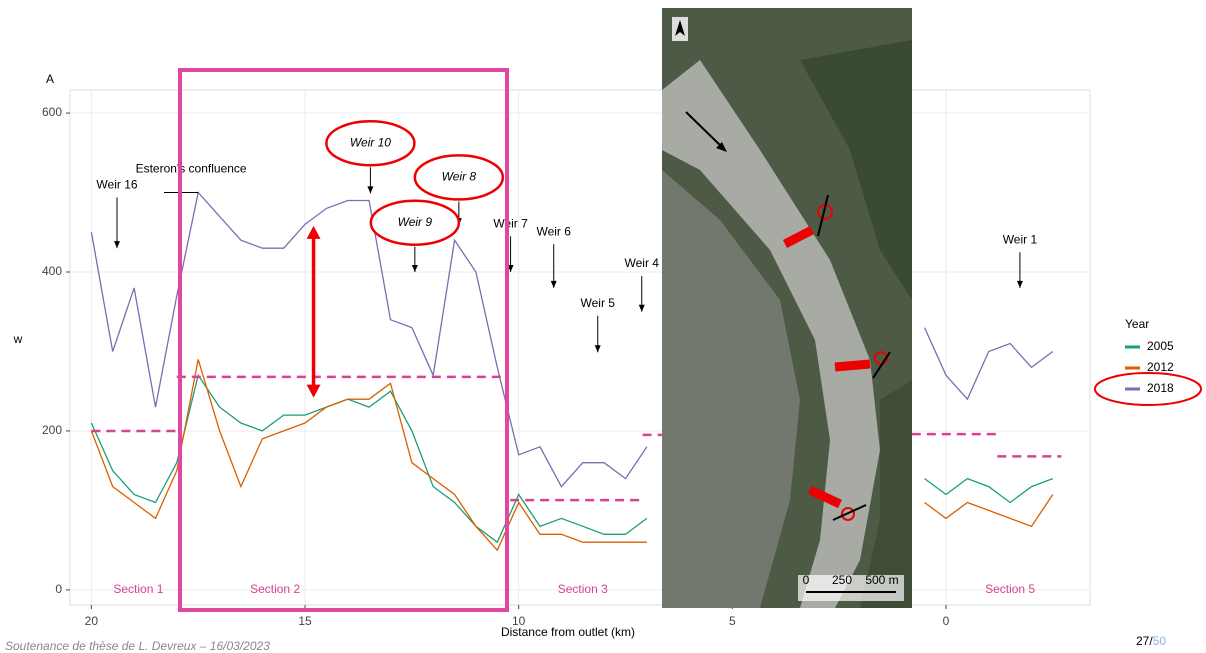  I want to click on weir-label: Weir 6, so click(553, 231).